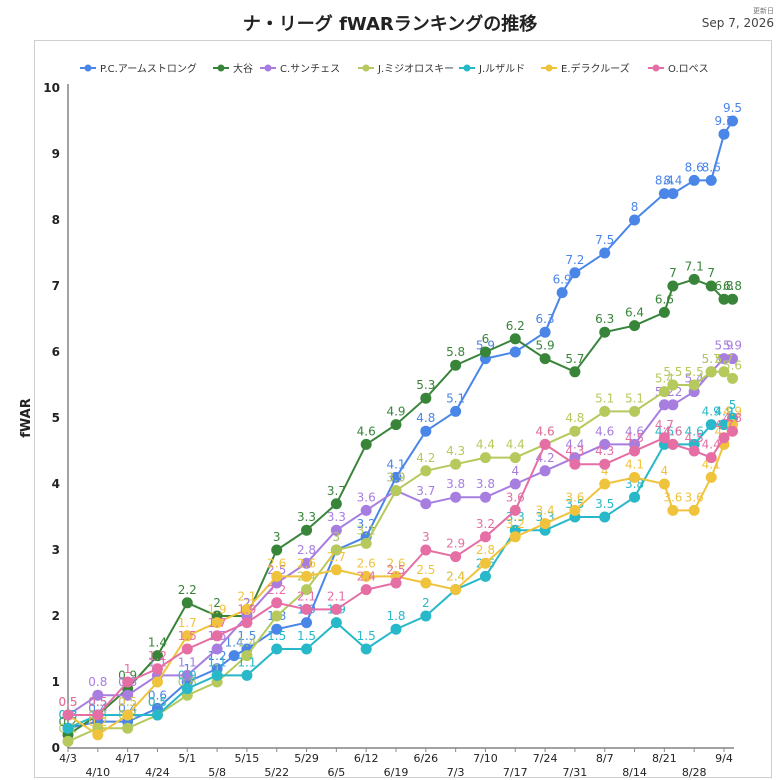  I want to click on x-tick-label: 5/1, so click(187, 758).